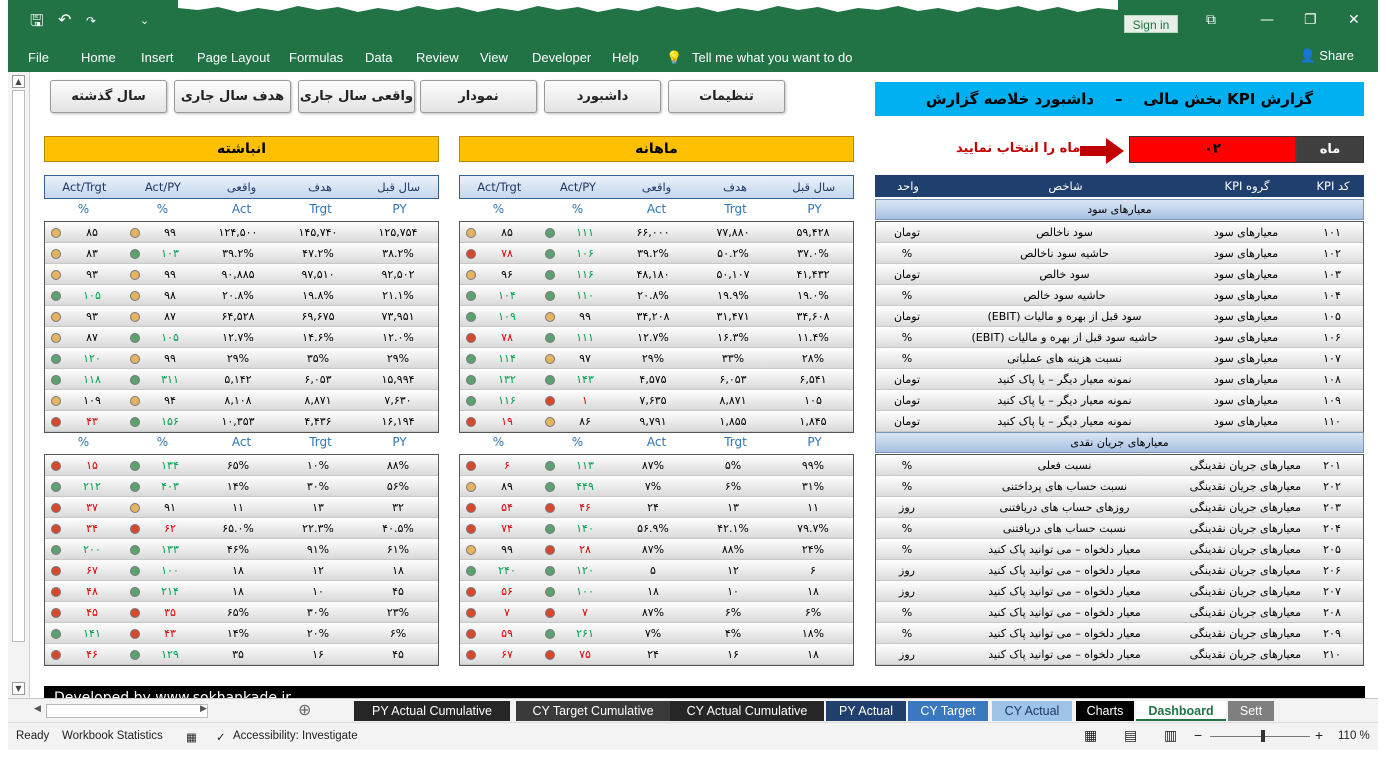 The height and width of the screenshot is (758, 1386). Describe the element at coordinates (241, 442) in the screenshot. I see `unit-label-2: Act` at that location.